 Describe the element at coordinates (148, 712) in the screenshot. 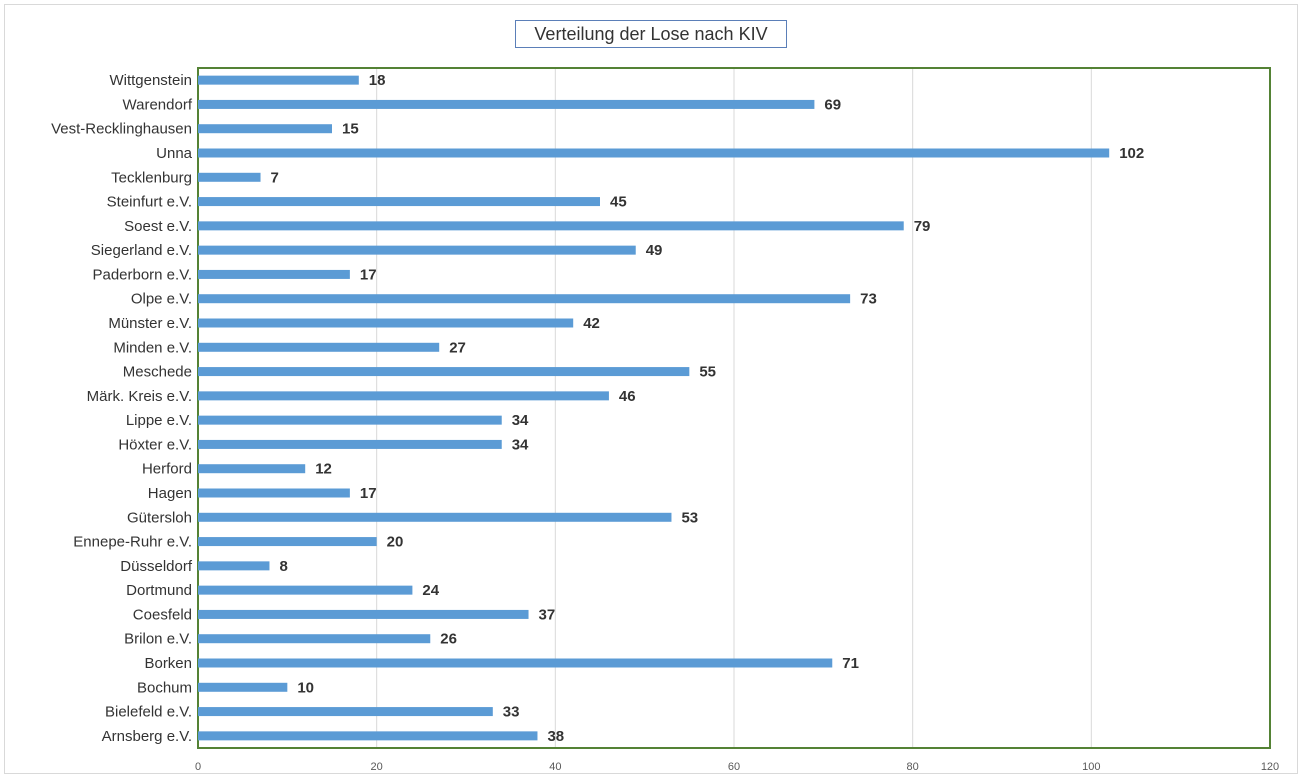

I see `category-label: Bielefeld e.V.` at that location.